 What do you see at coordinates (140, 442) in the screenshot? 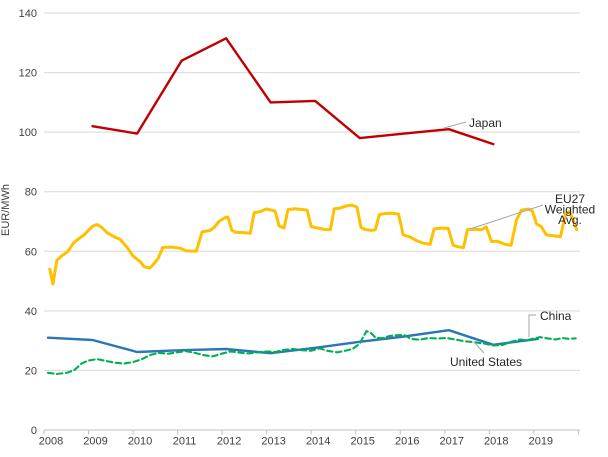
I see `x-tick-label-2010: 2010` at bounding box center [140, 442].